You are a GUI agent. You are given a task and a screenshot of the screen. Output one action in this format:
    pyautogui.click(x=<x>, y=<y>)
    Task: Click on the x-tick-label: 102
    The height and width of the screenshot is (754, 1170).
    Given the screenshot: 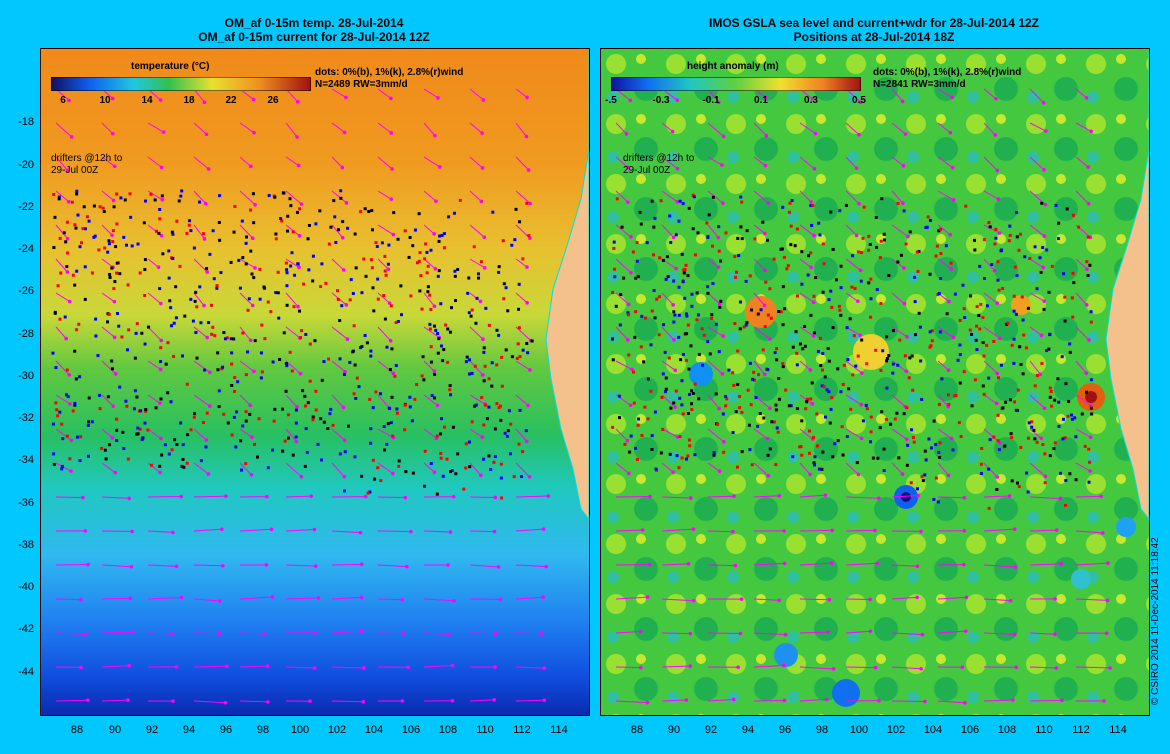 What is the action you would take?
    pyautogui.click(x=337, y=730)
    